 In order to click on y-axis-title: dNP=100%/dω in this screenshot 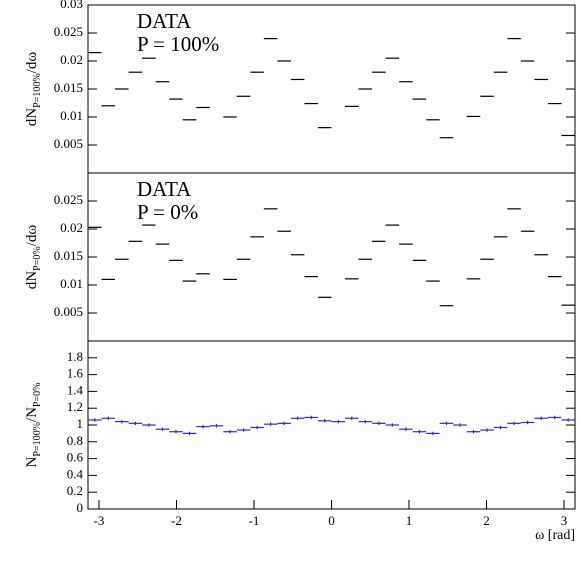, I will do `click(33, 89)`.